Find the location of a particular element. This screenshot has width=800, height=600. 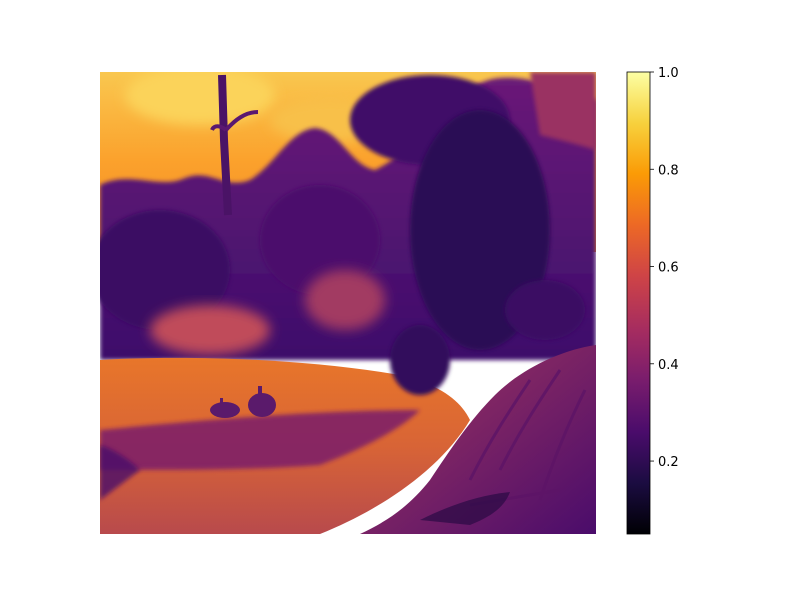

rocky-bank is located at coordinates (478, 439).